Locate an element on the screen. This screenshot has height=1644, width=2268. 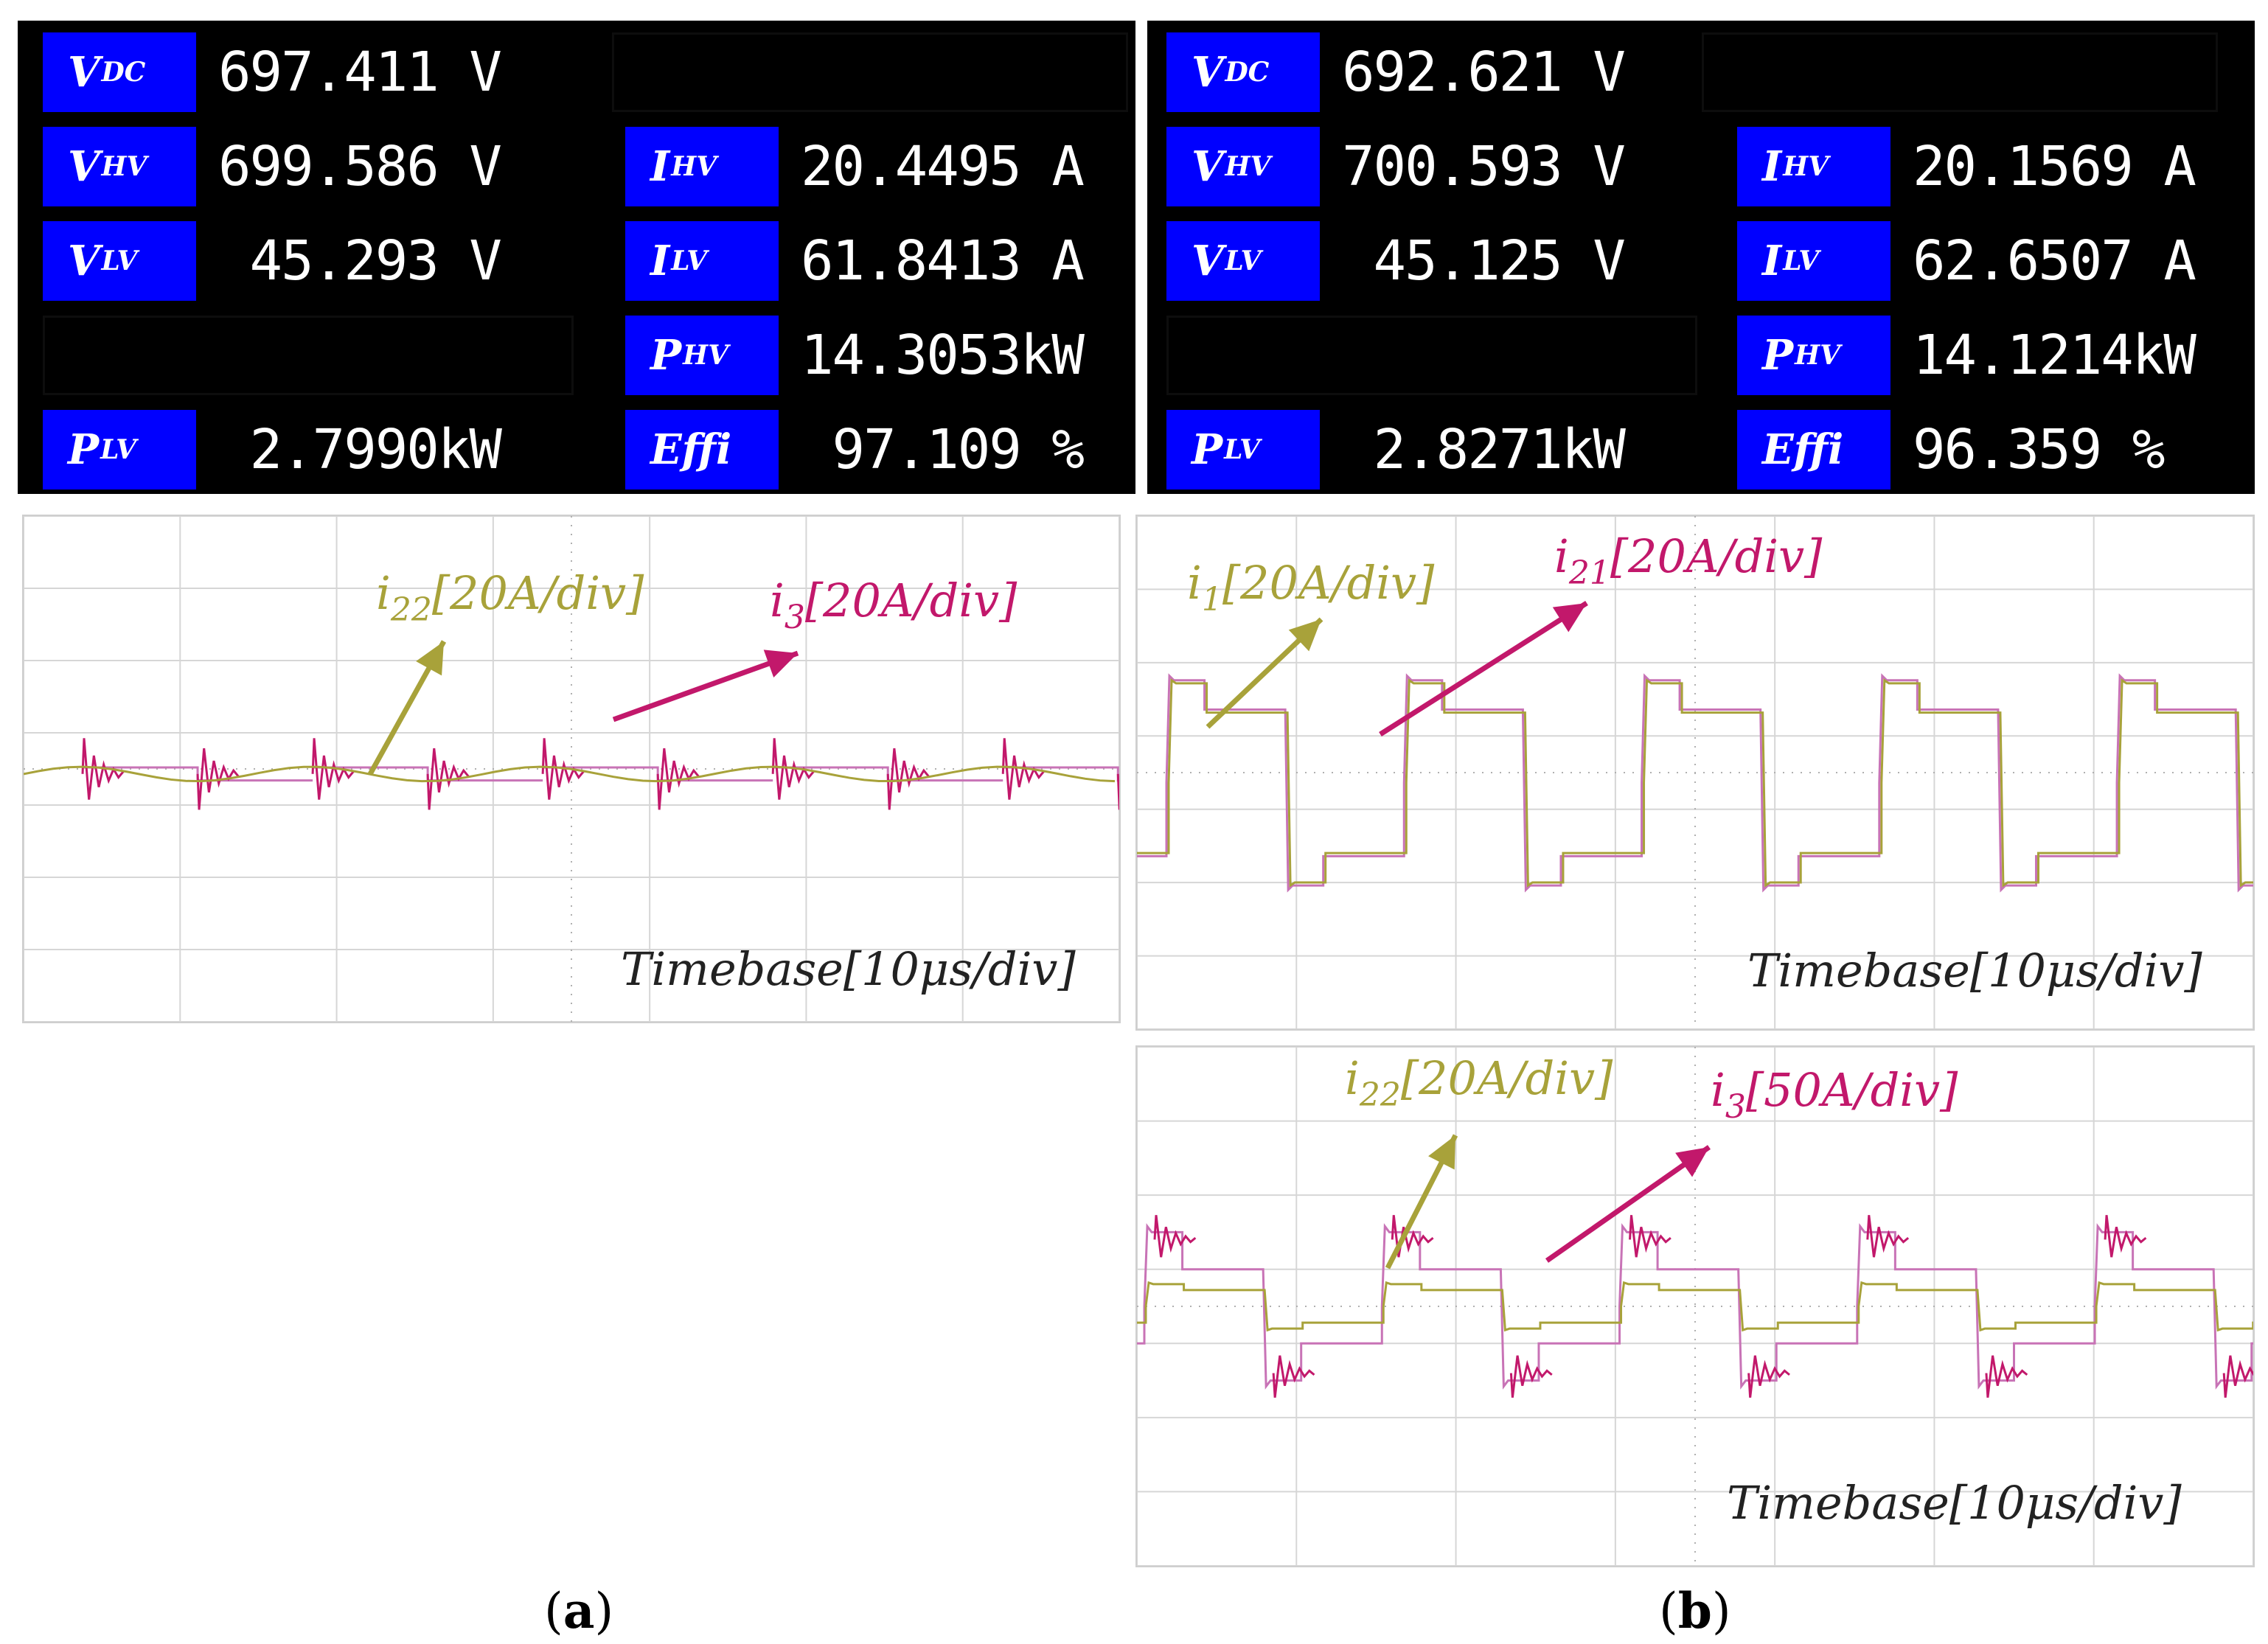
scope-b-bottom-i3-arrow-shaft is located at coordinates (1628, 1204).